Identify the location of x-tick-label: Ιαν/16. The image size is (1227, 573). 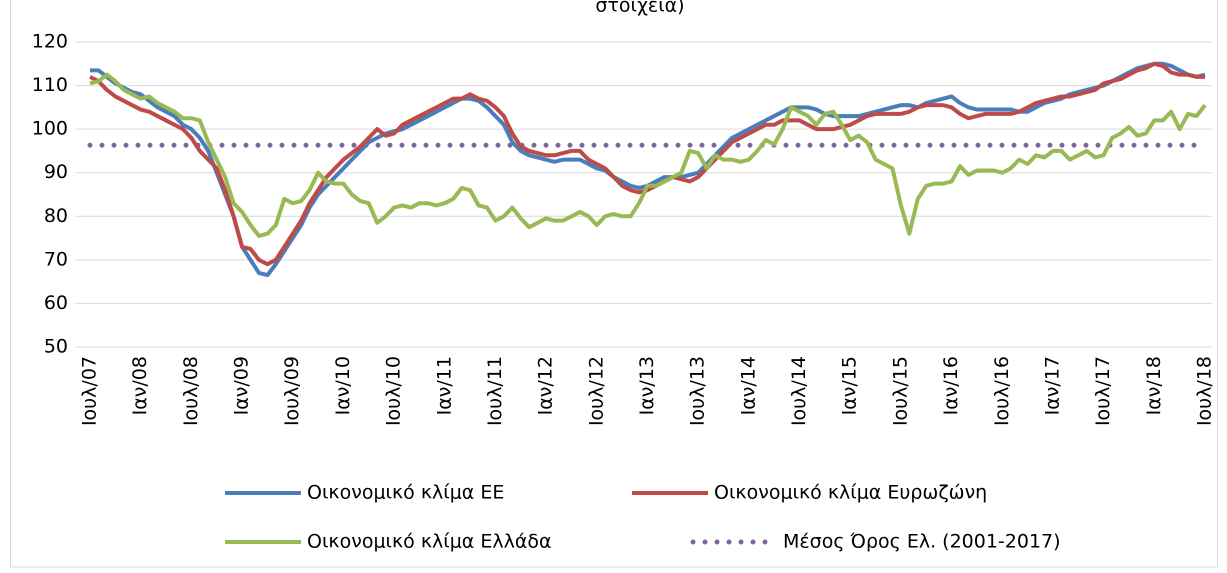
(951, 385).